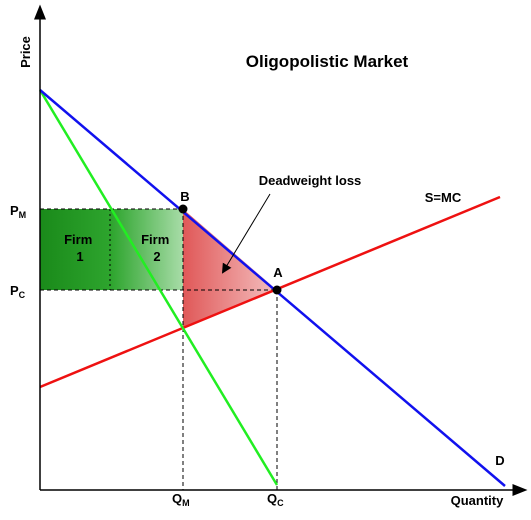 The height and width of the screenshot is (520, 531). Describe the element at coordinates (183, 209) in the screenshot. I see `point-b` at that location.